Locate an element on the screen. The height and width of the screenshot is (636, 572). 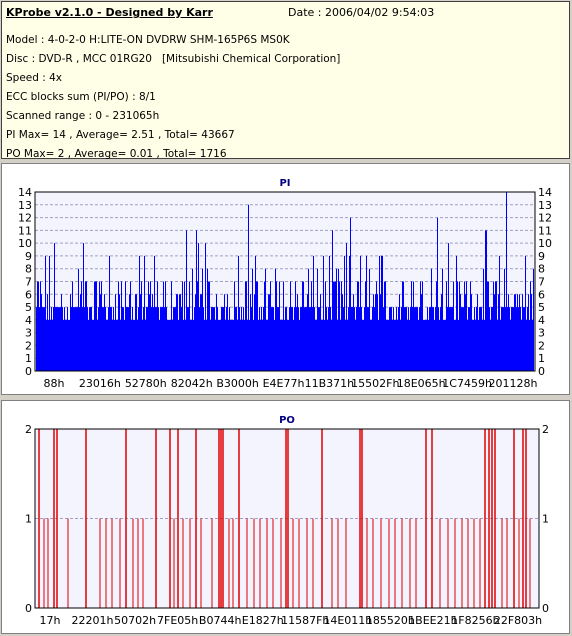
speed-line: Speed : 4x is located at coordinates (34, 78).